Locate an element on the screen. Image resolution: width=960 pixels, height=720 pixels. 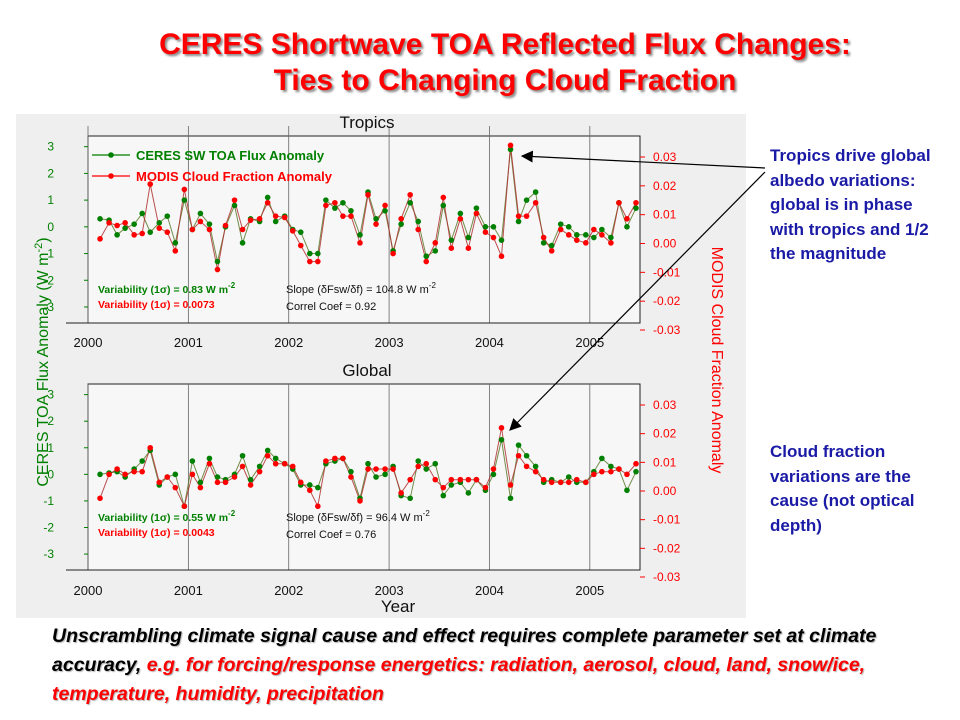
global-y-tick-label: 0 is located at coordinates (50, 474).